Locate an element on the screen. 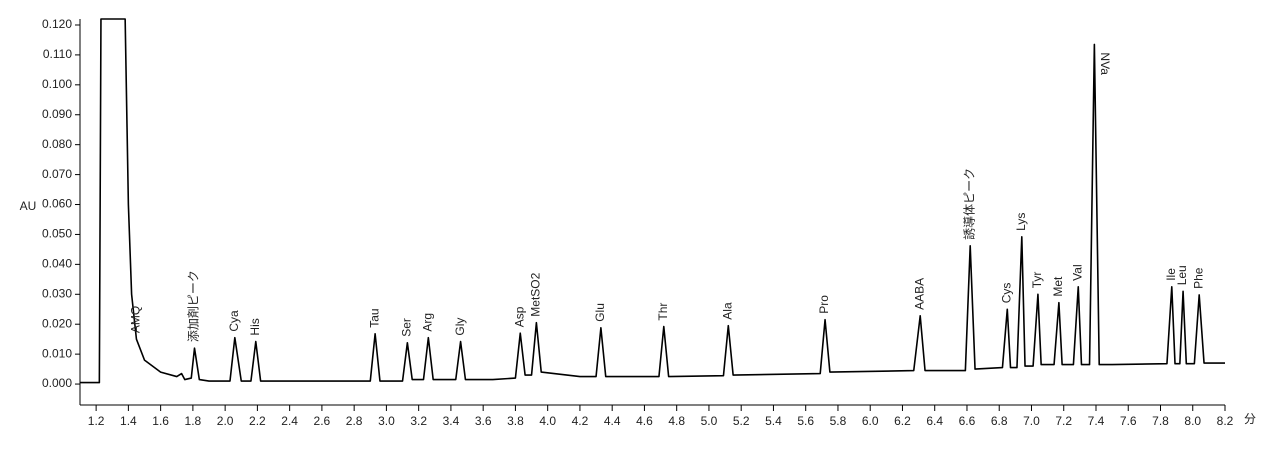  x-tick-label: 1.6 is located at coordinates (160, 421).